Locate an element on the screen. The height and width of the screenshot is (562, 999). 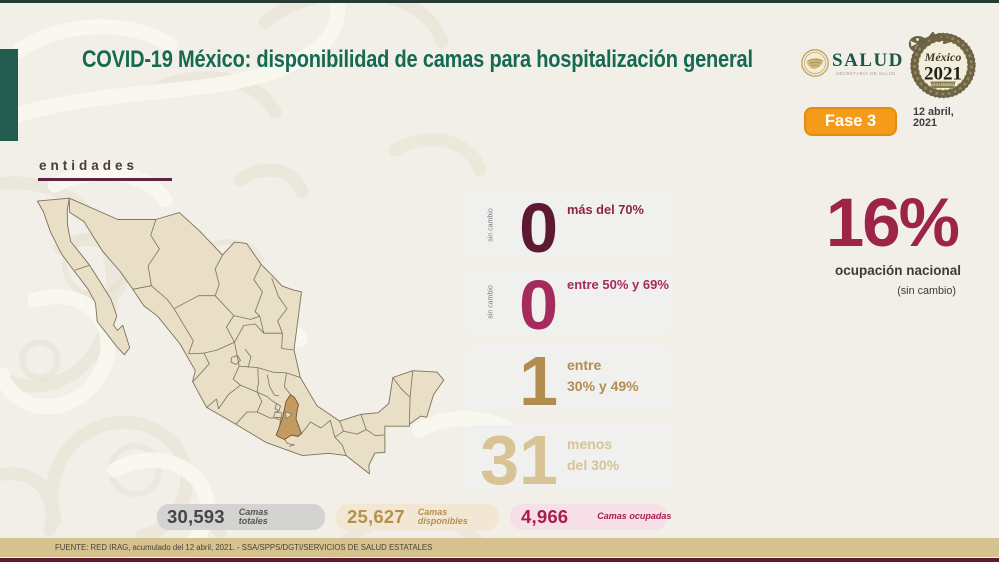
map-state-tlaxcala is located at coordinates (289, 415).